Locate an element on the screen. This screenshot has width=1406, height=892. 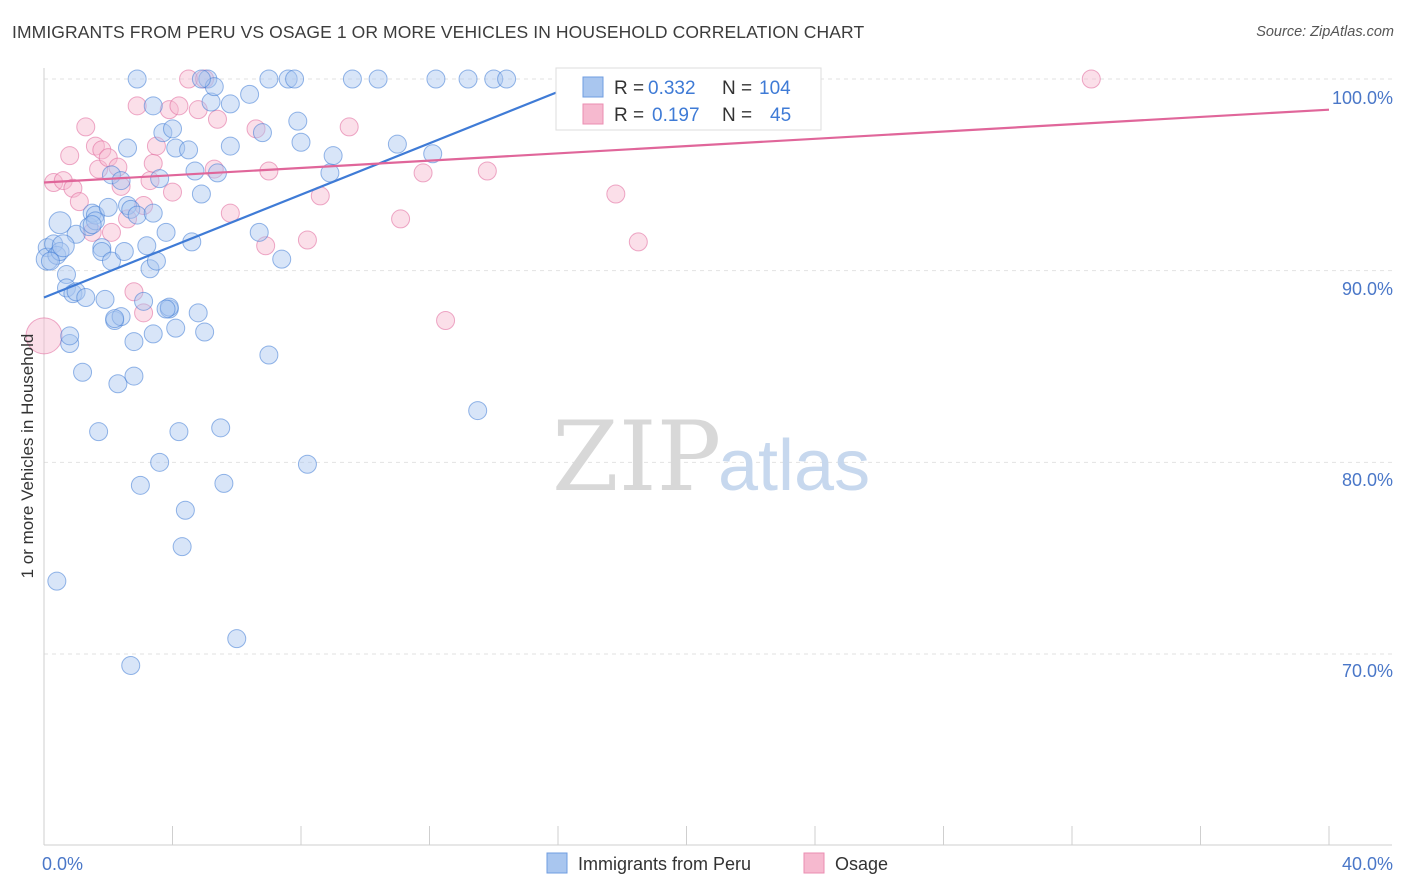
y-tick-label-80: 80.0% is located at coordinates (1367, 480).